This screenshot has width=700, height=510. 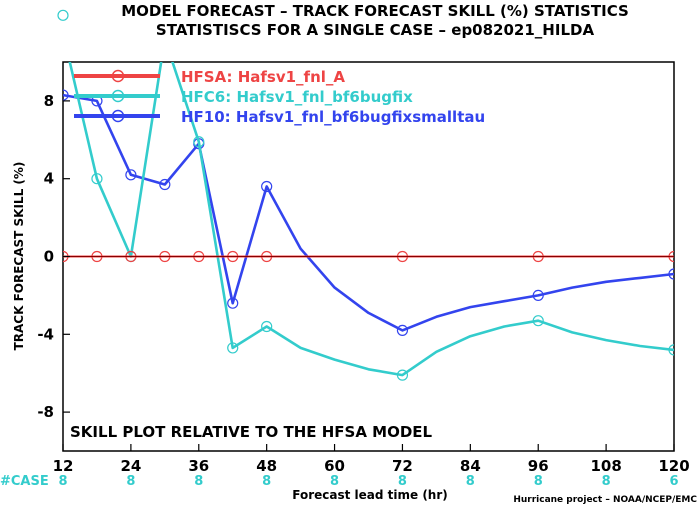 What do you see at coordinates (266, 481) in the screenshot?
I see `case-count-48: 8` at bounding box center [266, 481].